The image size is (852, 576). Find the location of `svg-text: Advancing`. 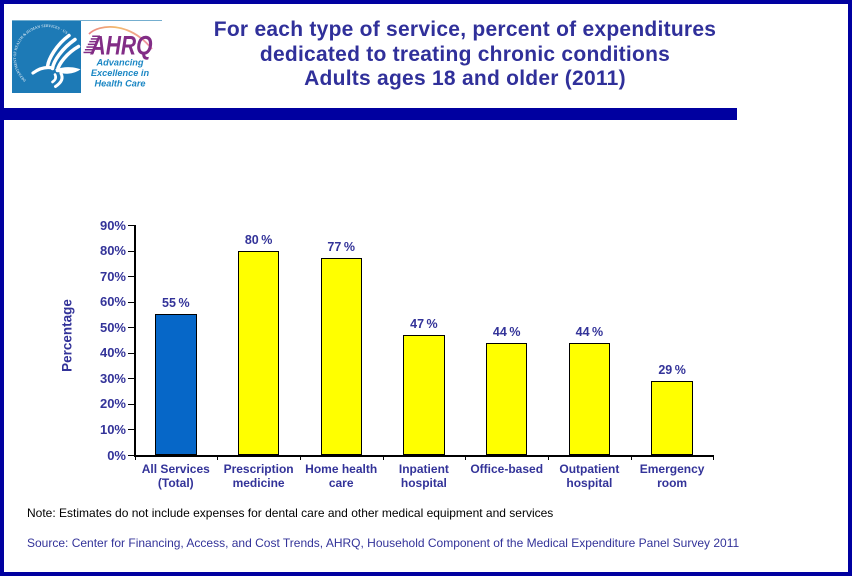

svg-text: Advancing is located at coordinates (120, 63).